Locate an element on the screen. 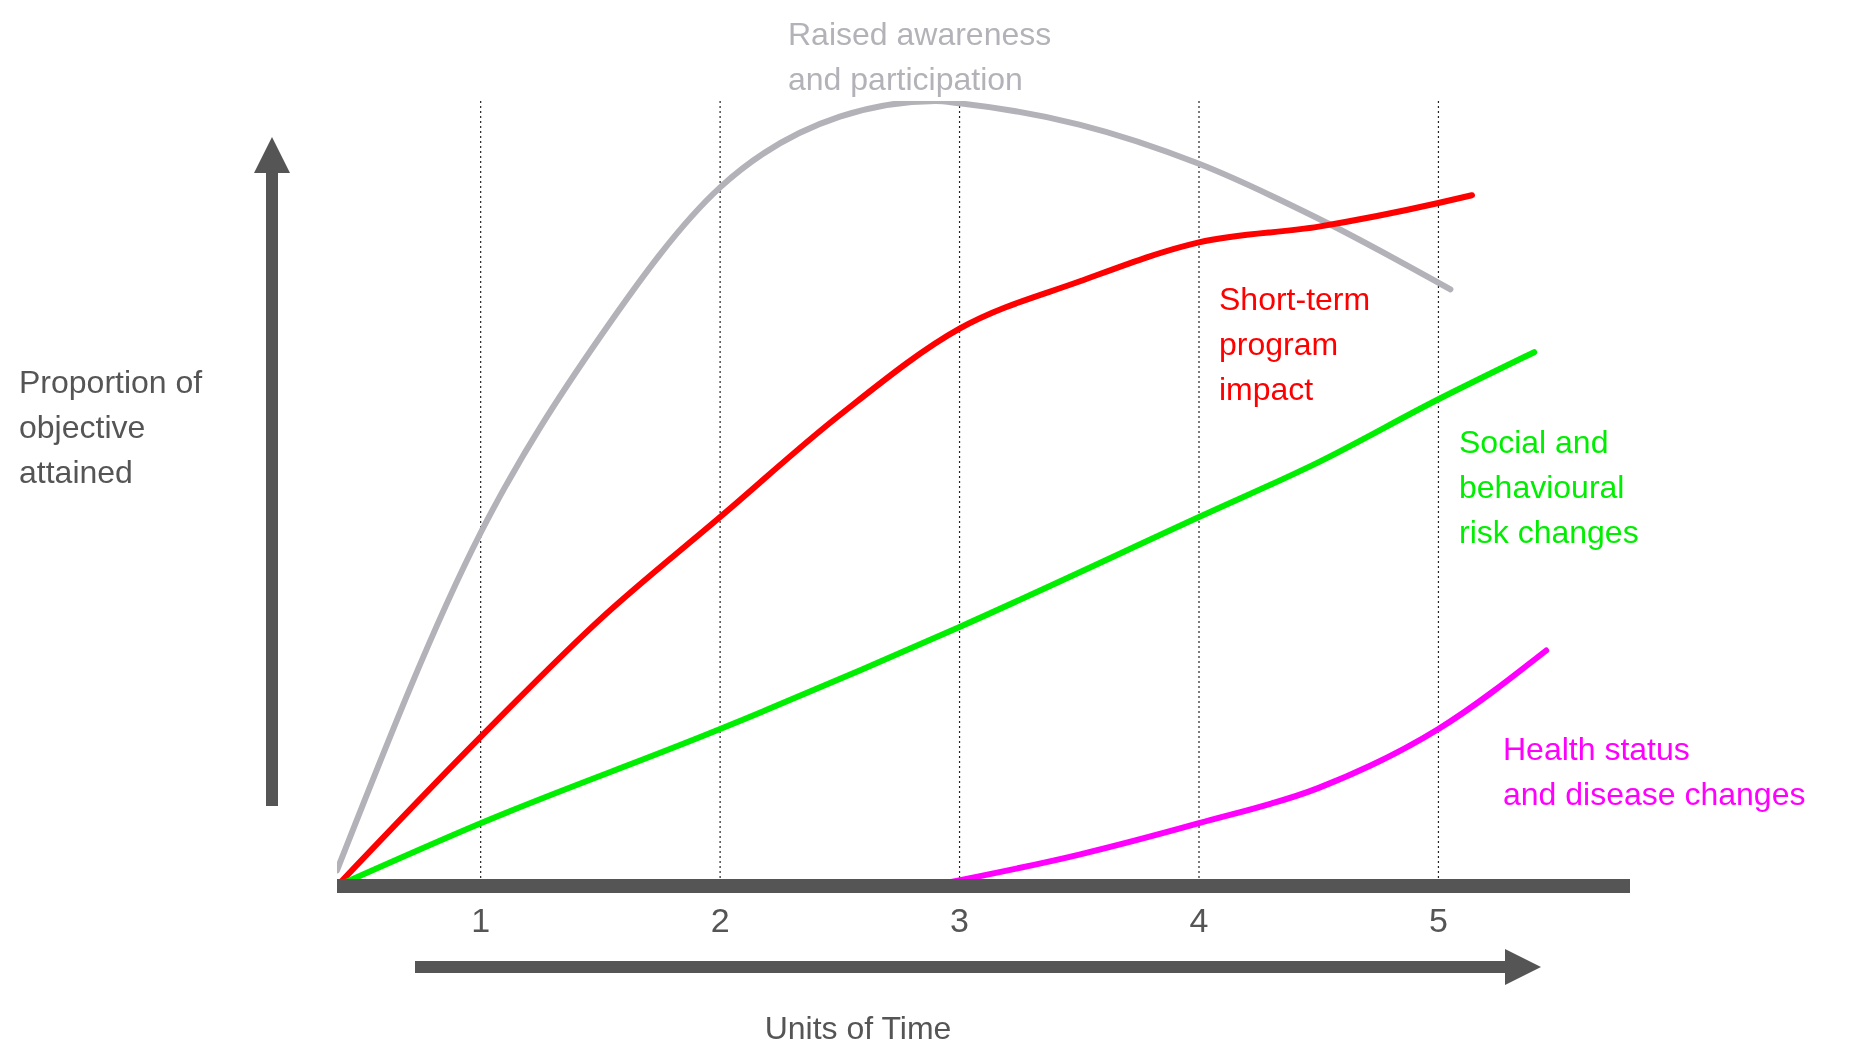  x-tick-label: 3 is located at coordinates (960, 920).